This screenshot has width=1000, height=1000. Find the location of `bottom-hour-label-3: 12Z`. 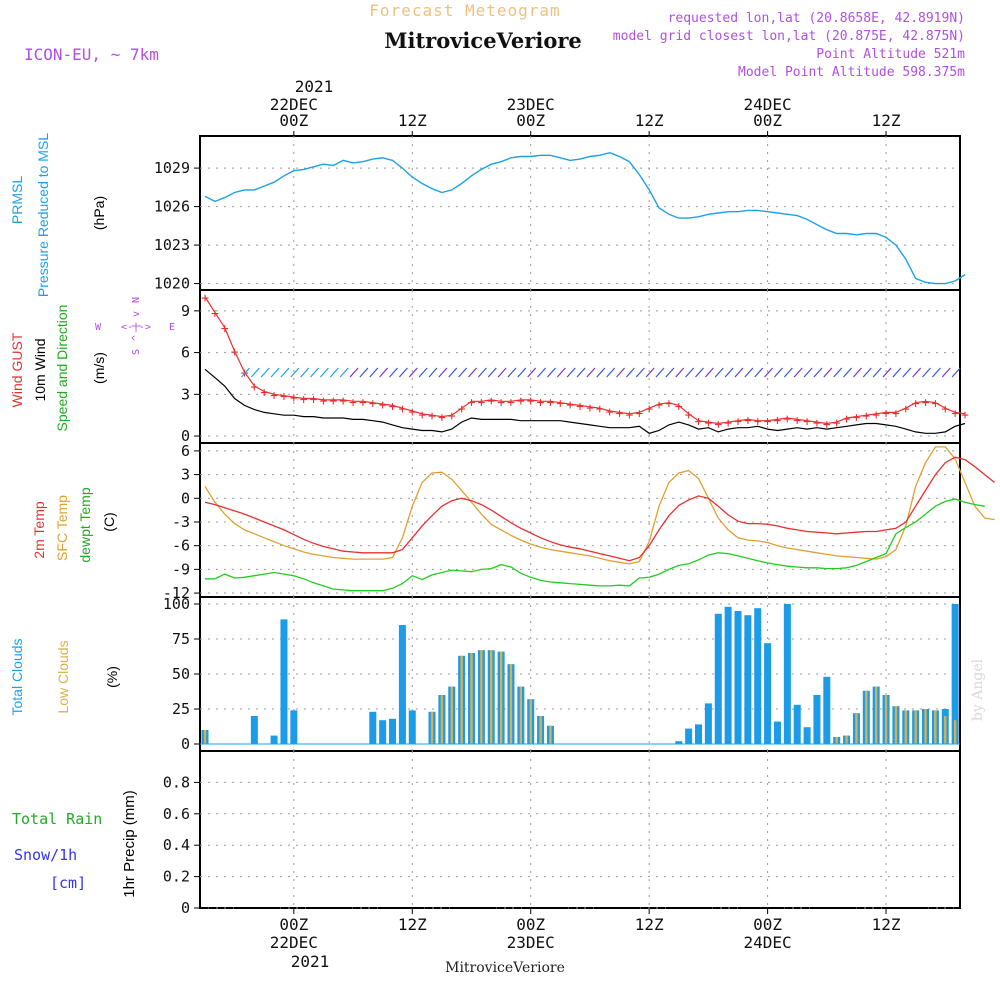

bottom-hour-label-3: 12Z is located at coordinates (649, 924).